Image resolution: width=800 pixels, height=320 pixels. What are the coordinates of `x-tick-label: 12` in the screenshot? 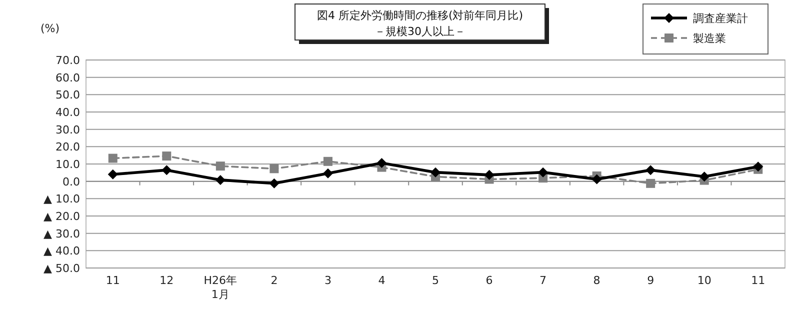 It's located at (167, 280).